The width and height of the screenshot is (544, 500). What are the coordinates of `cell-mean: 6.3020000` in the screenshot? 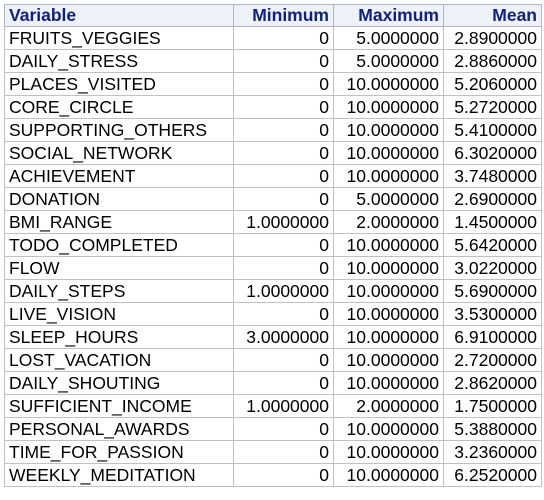 It's located at (492, 153).